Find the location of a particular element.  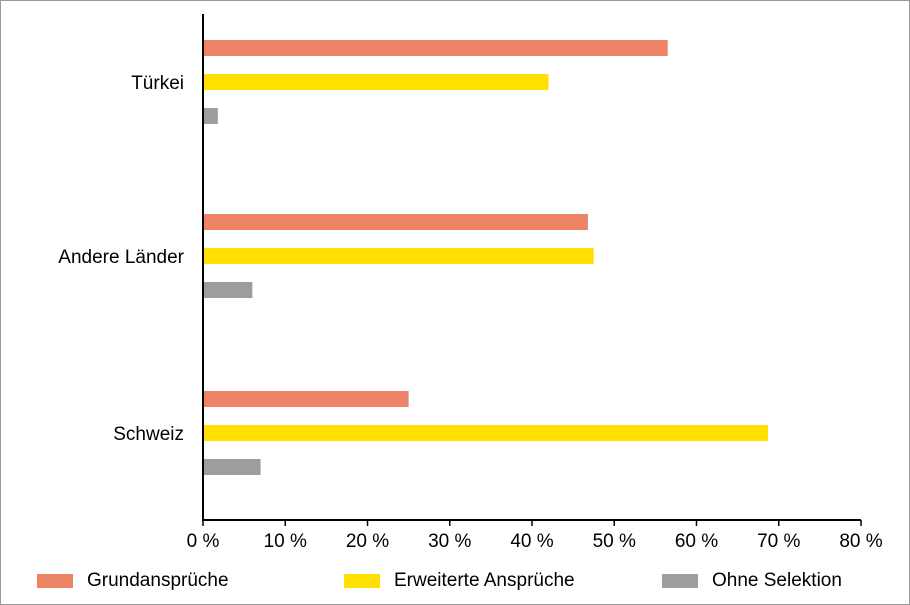

x-tick-label: 70 % is located at coordinates (778, 541).